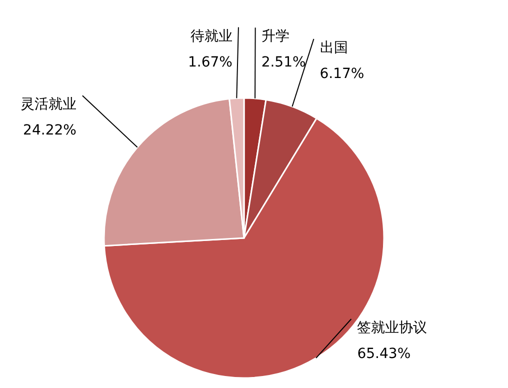  Describe the element at coordinates (334, 48) in the screenshot. I see `slice-label: 出国` at that location.